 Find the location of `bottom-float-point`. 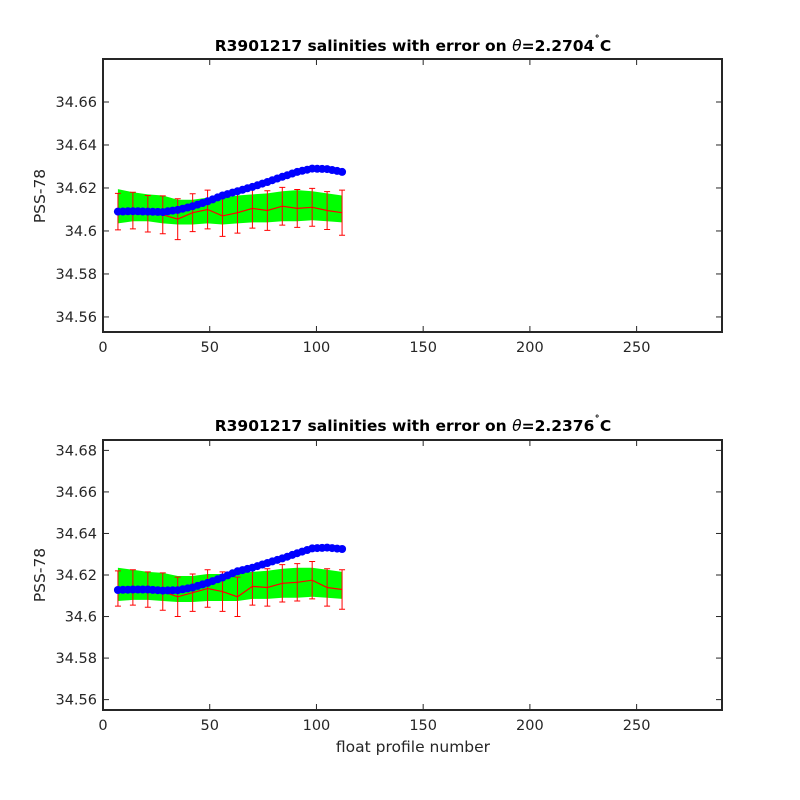

bottom-float-point is located at coordinates (342, 549).